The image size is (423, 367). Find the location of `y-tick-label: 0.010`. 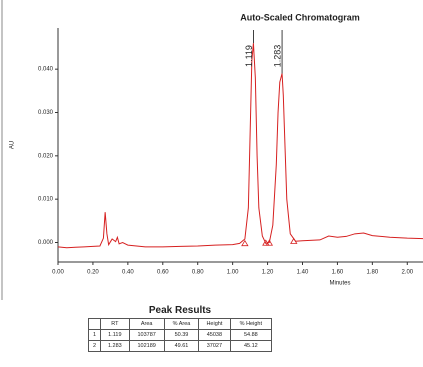

y-tick-label: 0.010 is located at coordinates (46, 200).